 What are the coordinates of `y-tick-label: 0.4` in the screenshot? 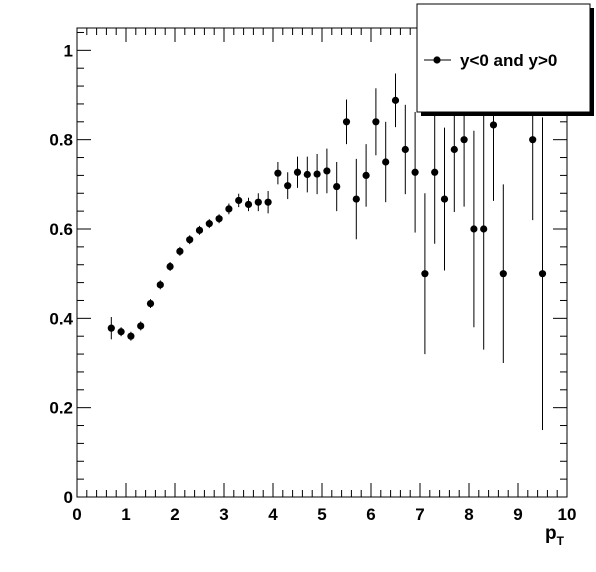 It's located at (61, 318).